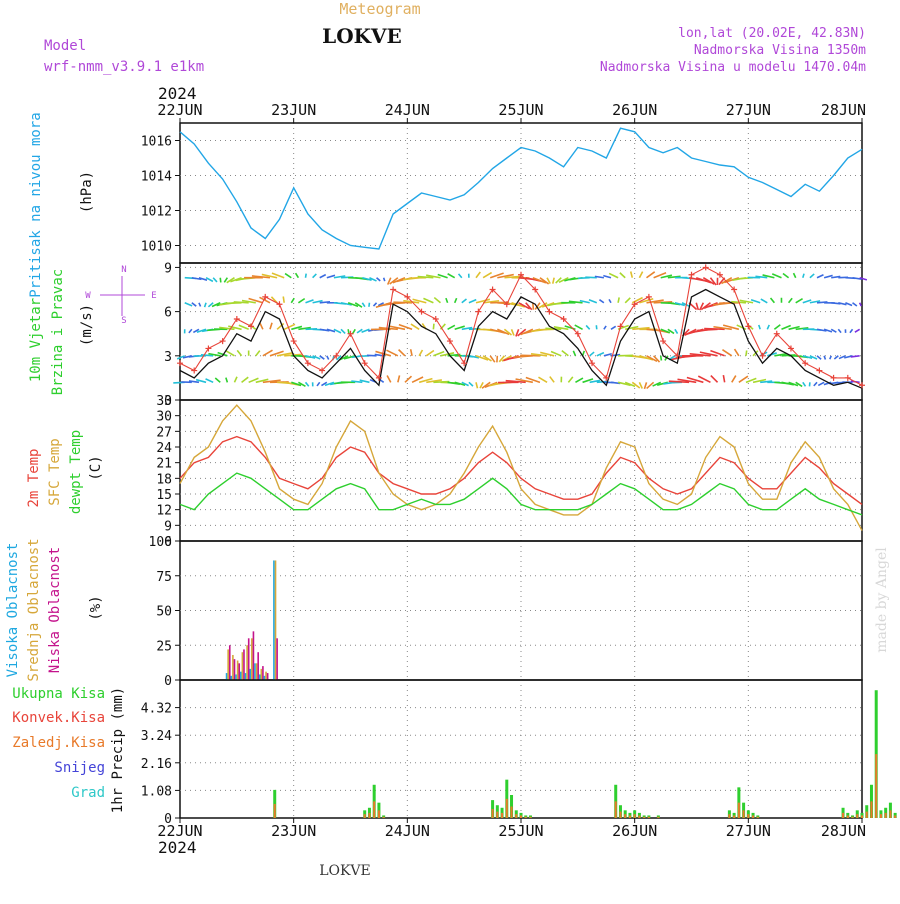 Image resolution: width=900 pixels, height=904 pixels. Describe the element at coordinates (168, 268) in the screenshot. I see `wind-ytick-label: 9` at that location.